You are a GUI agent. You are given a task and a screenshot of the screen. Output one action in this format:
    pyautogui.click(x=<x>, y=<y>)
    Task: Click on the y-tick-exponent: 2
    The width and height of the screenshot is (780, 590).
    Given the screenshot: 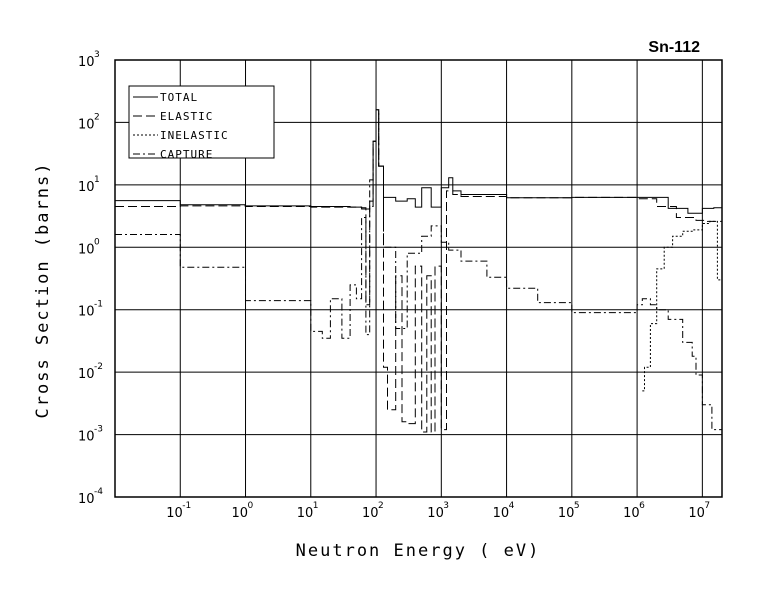 What is the action you would take?
    pyautogui.click(x=97, y=117)
    